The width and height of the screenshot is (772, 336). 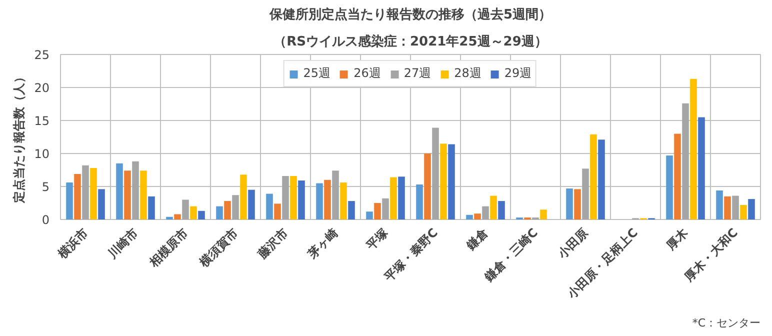 I want to click on text: *C：センター, so click(x=726, y=323).